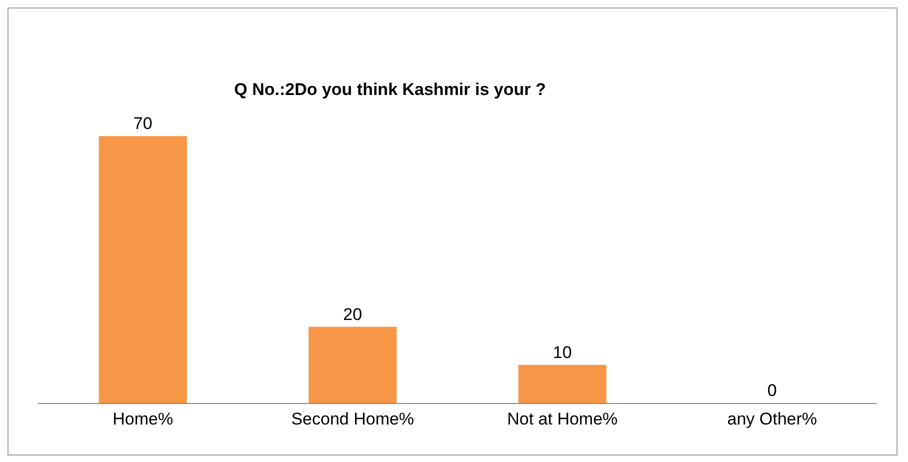  I want to click on x-tick-label: Home%, so click(143, 418).